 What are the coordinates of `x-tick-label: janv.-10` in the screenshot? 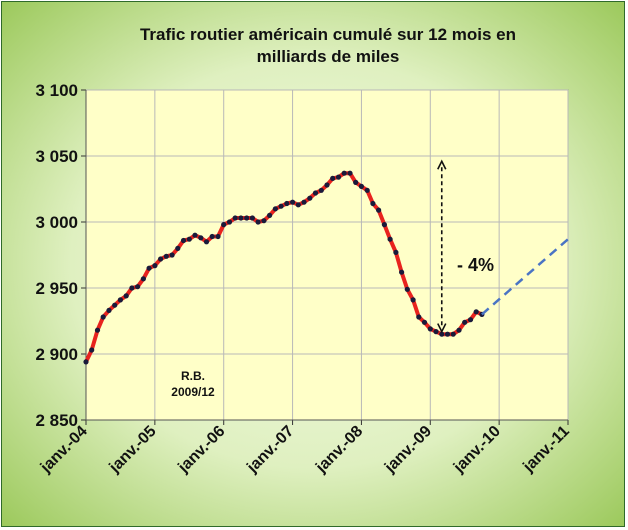 It's located at (477, 450).